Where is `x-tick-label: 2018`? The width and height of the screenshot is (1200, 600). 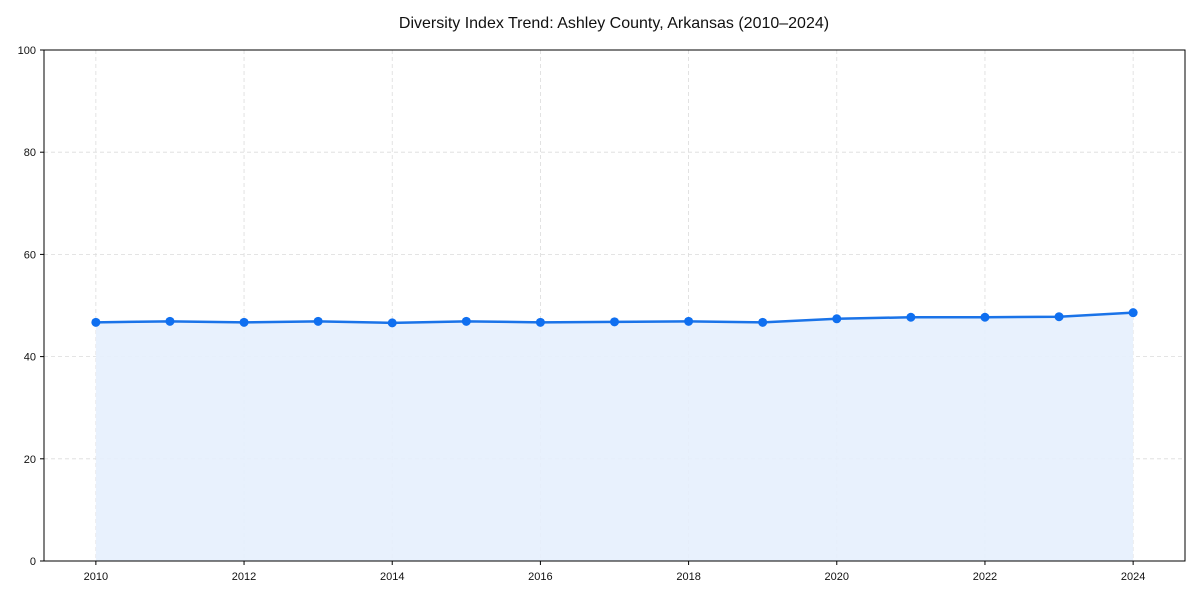 x-tick-label: 2018 is located at coordinates (688, 577).